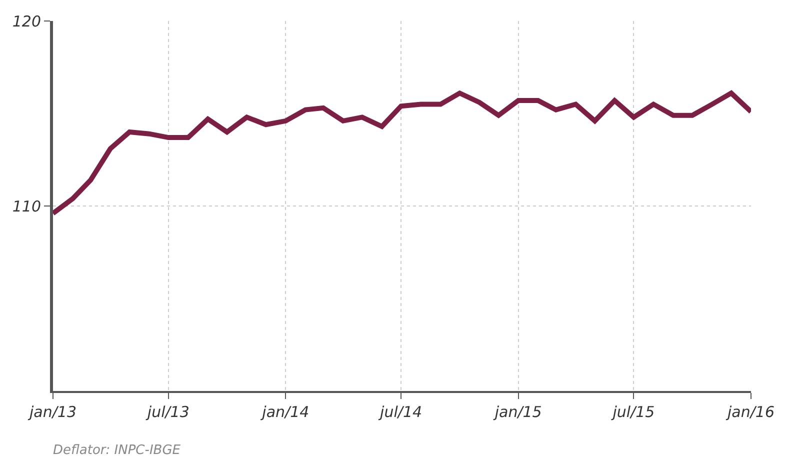  I want to click on x-tick-label: jan/13, so click(52, 412).